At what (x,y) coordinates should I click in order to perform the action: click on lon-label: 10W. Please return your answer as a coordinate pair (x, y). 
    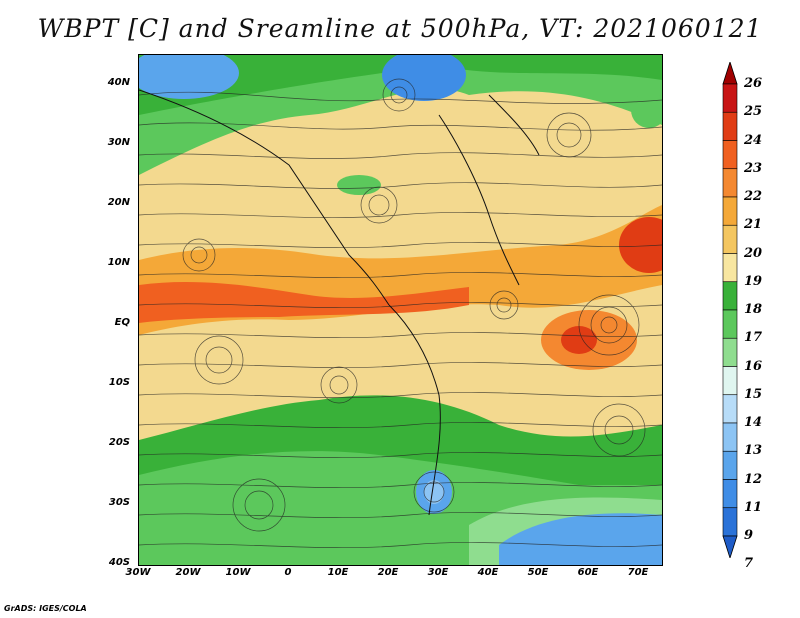
    Looking at the image, I should click on (238, 572).